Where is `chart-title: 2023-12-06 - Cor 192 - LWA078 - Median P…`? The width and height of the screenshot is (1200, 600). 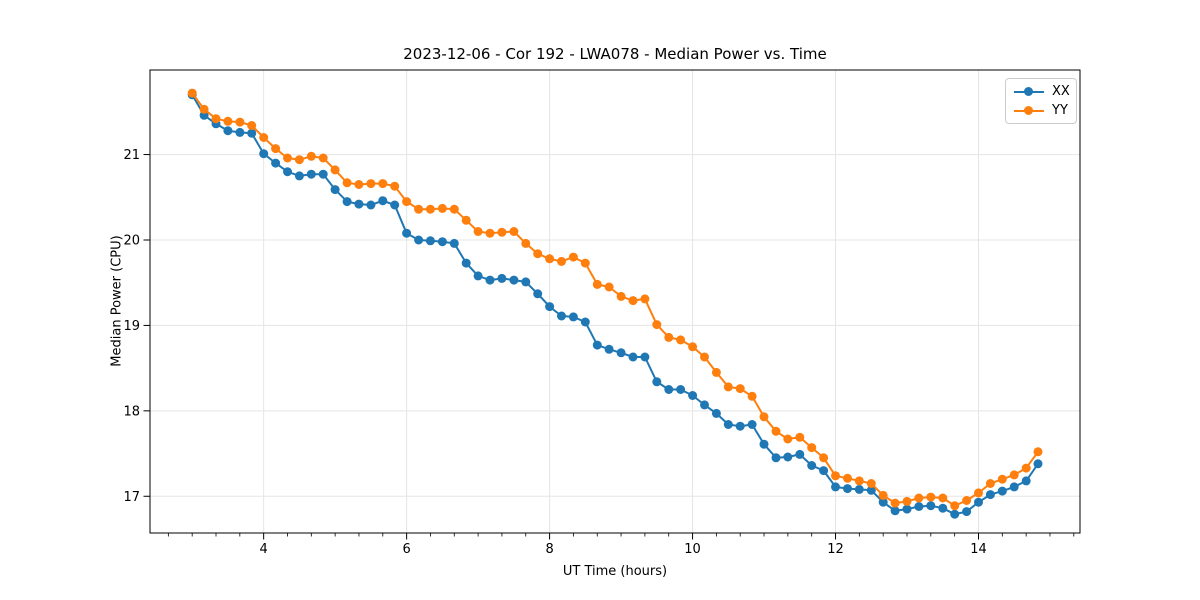
chart-title: 2023-12-06 - Cor 192 - LWA078 - Median P… is located at coordinates (615, 54).